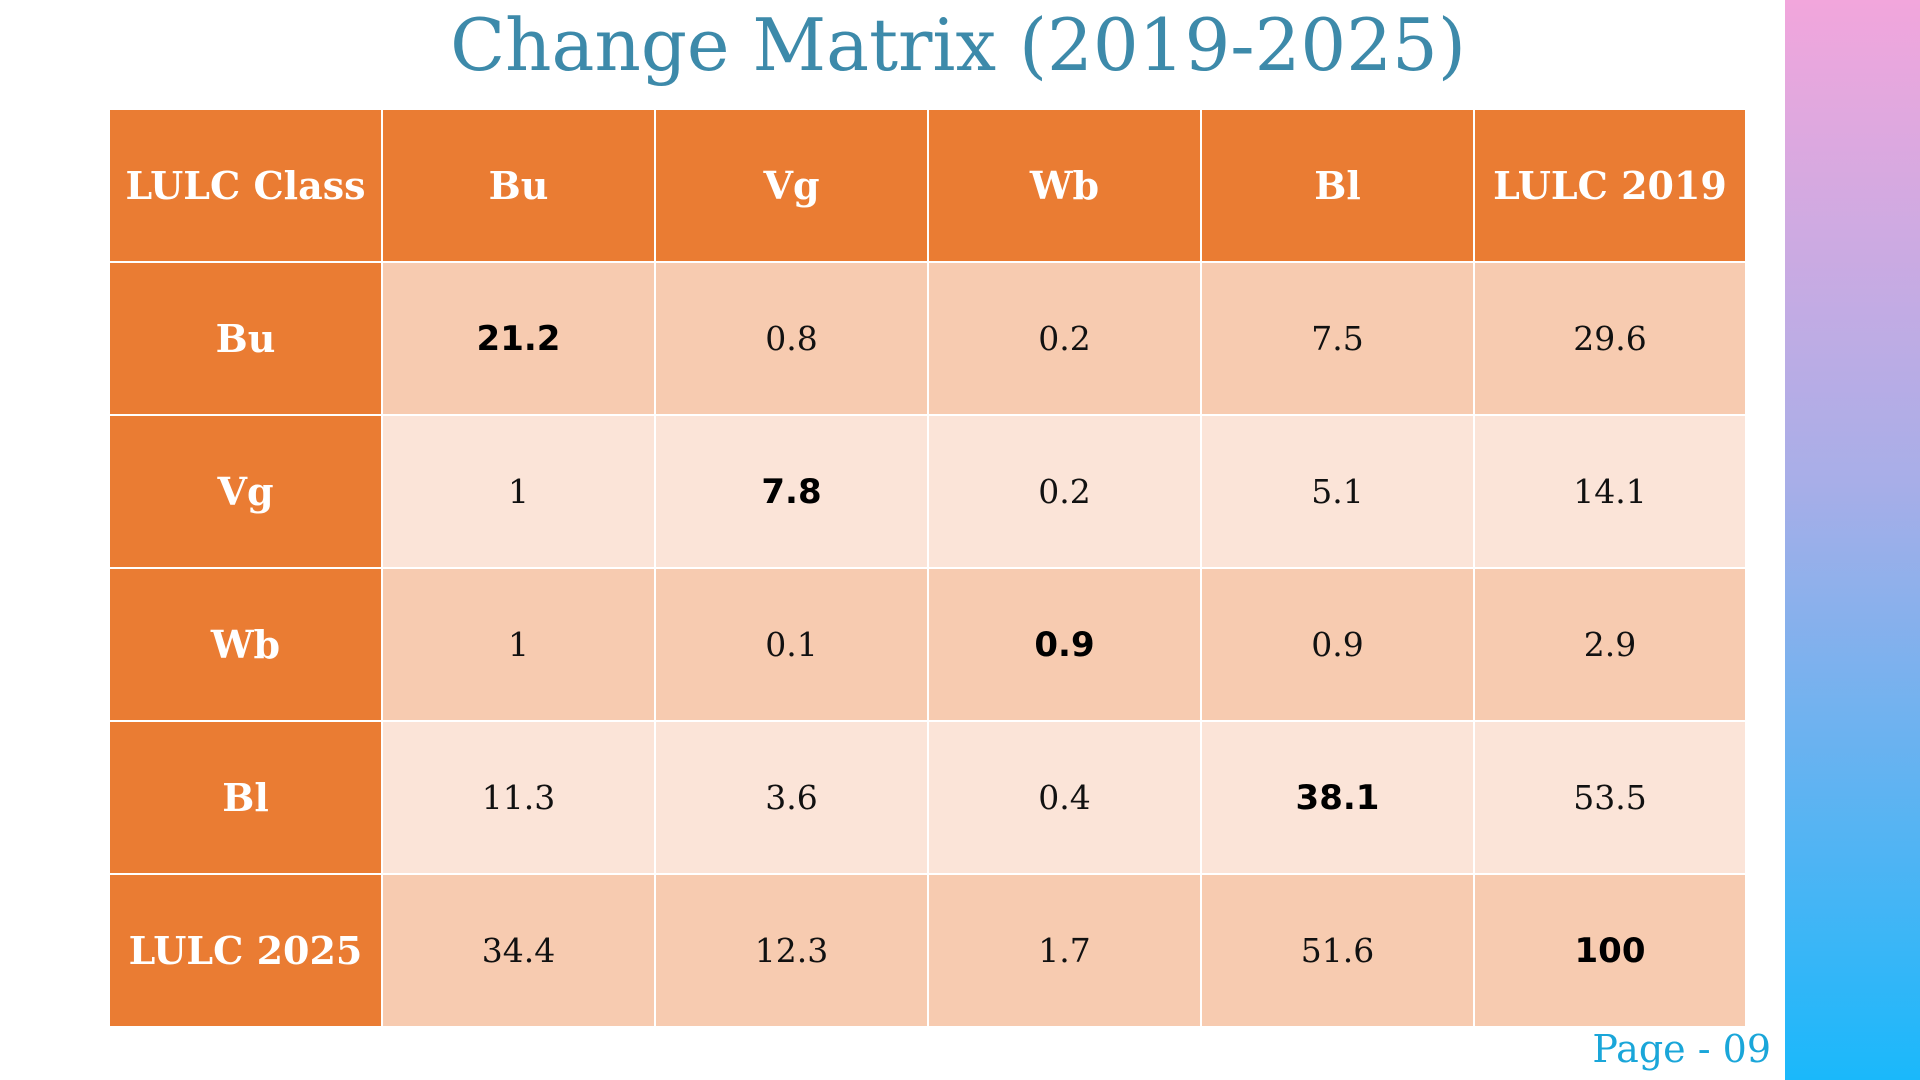 Image resolution: width=1920 pixels, height=1080 pixels. Describe the element at coordinates (518, 491) in the screenshot. I see `cell-vg-bu: 1` at that location.